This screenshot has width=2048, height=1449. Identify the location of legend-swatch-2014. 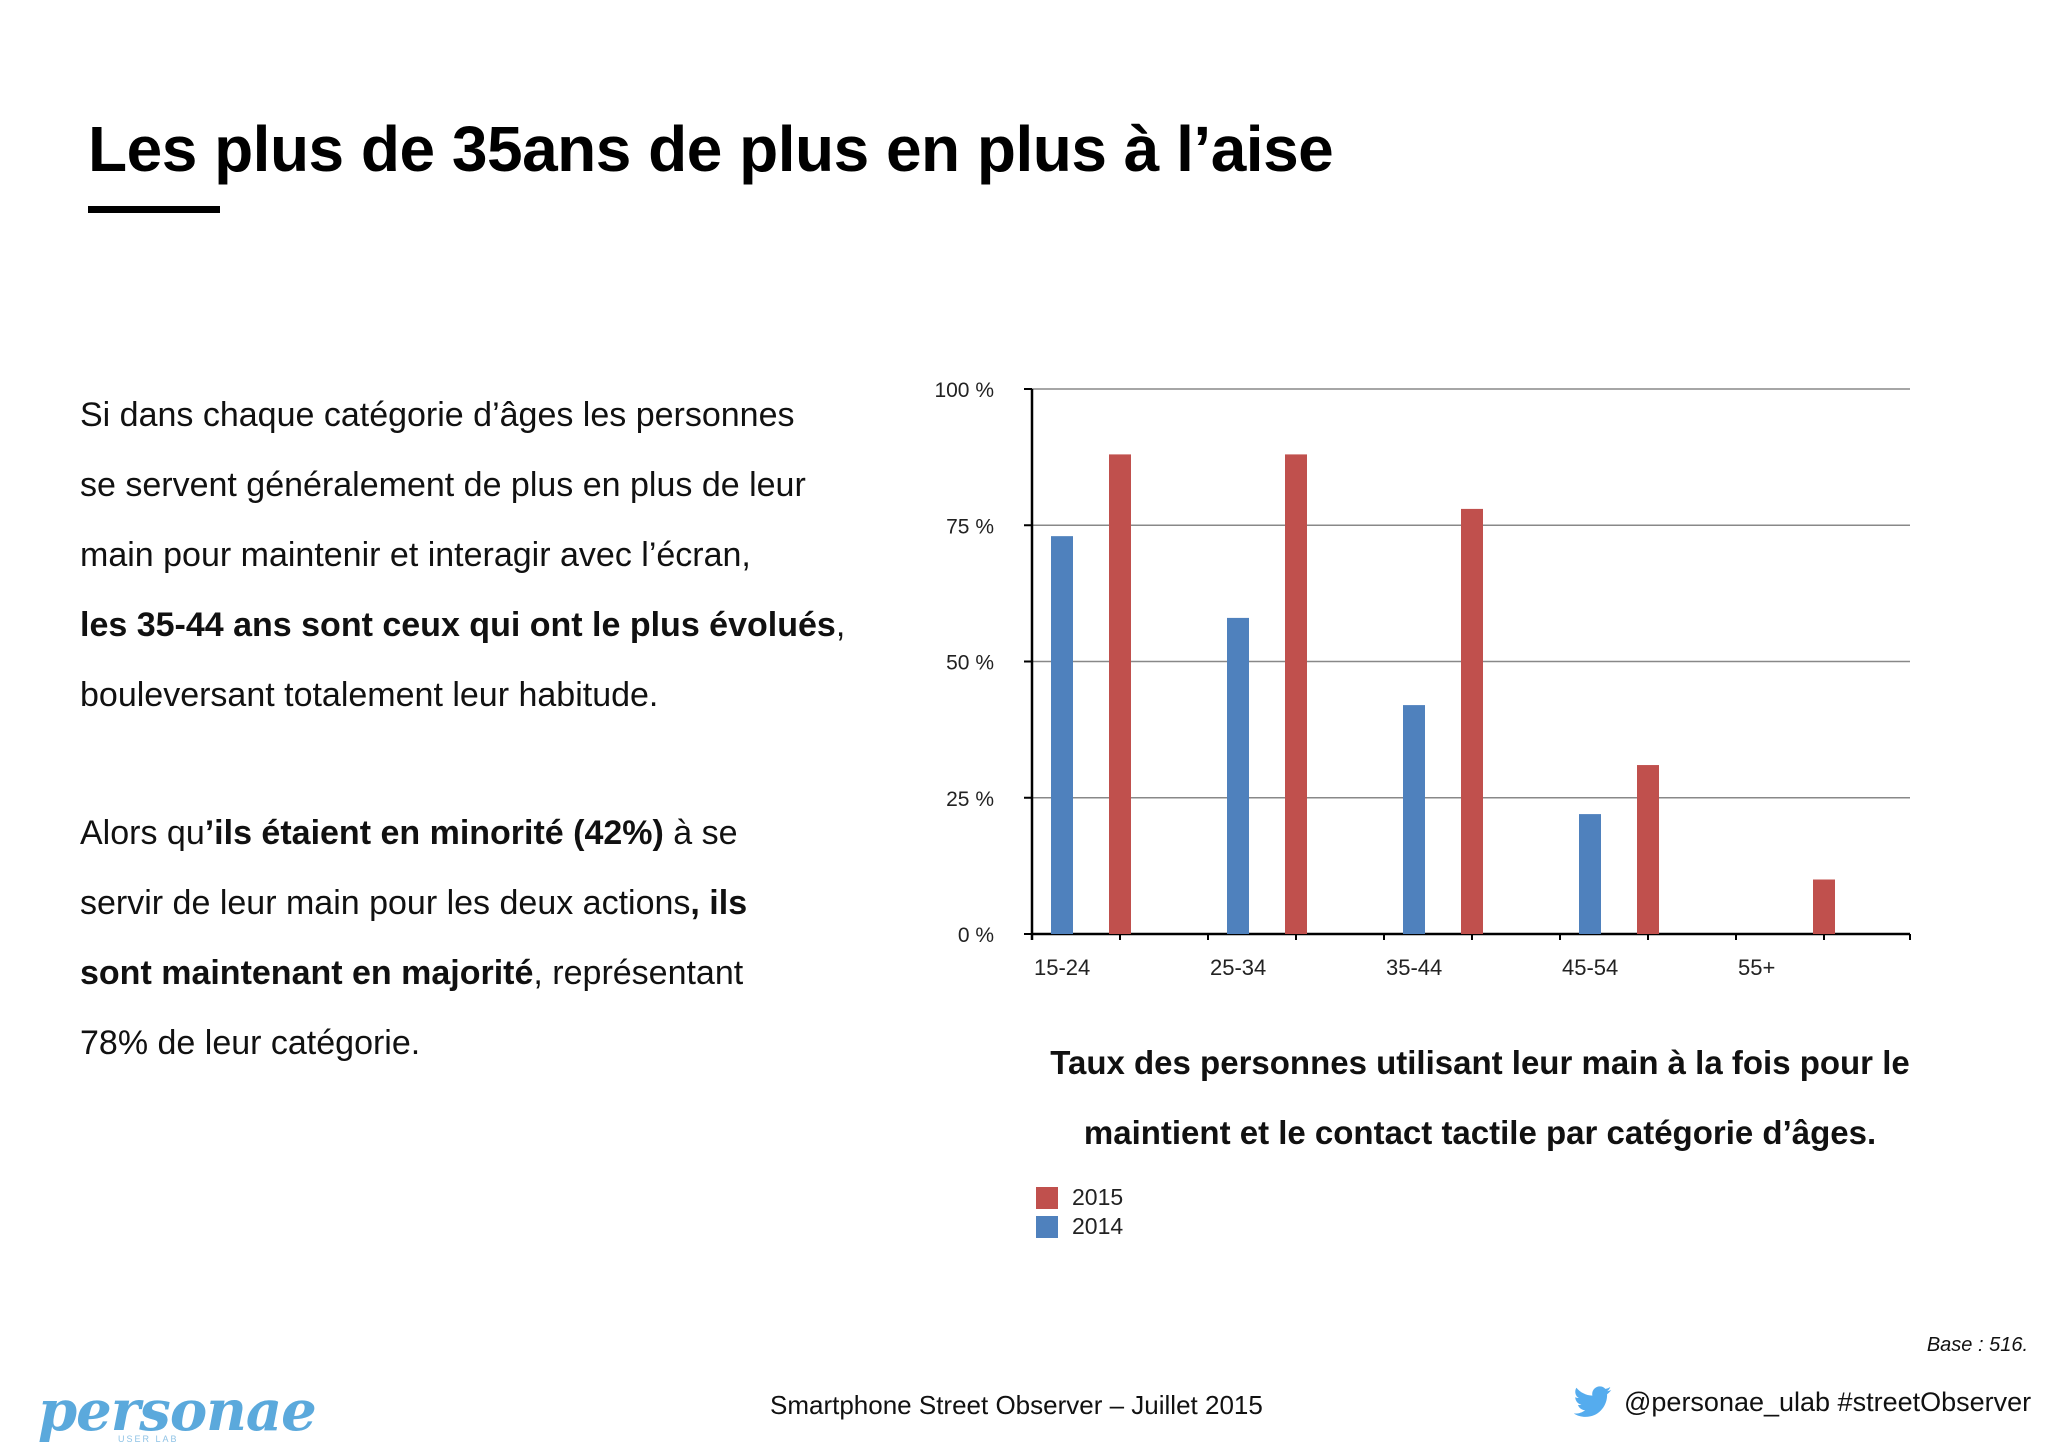
(1047, 1226).